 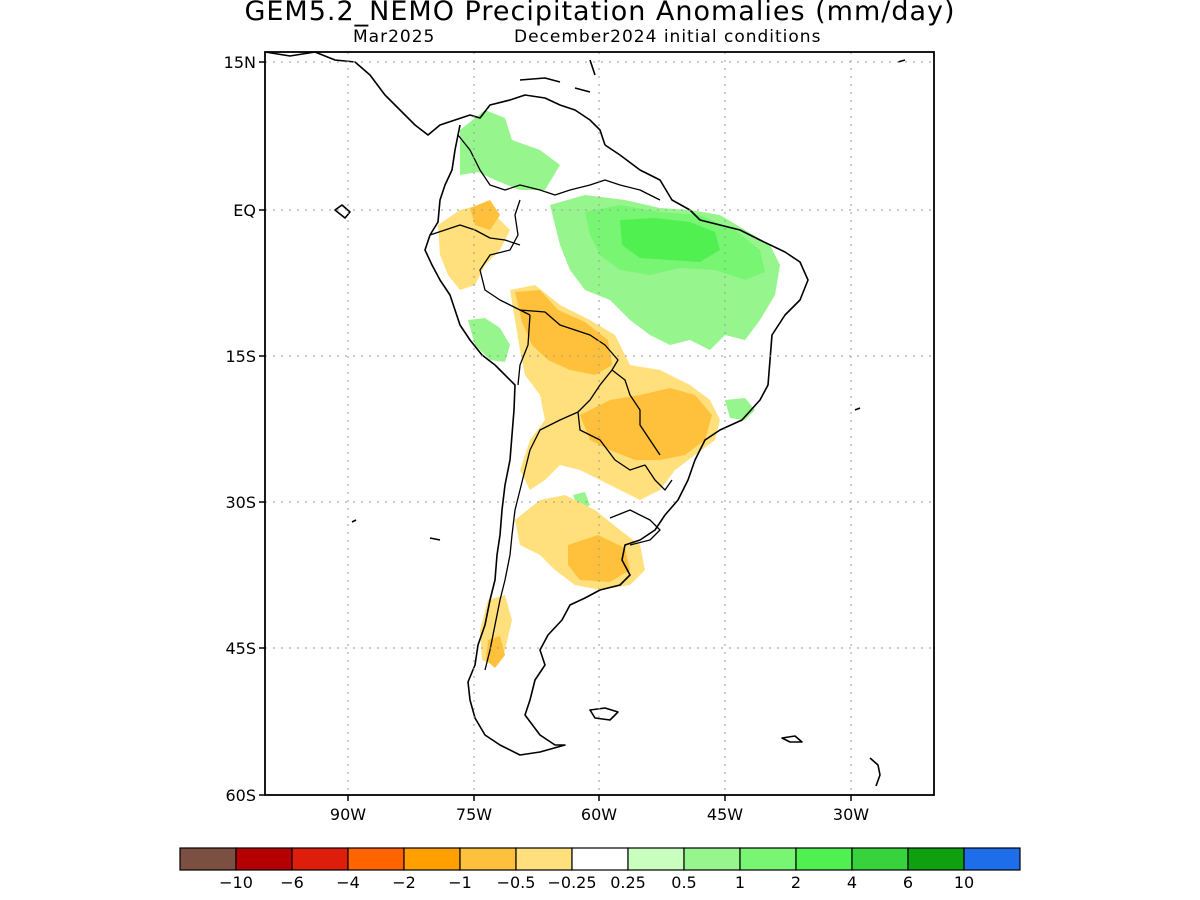 I want to click on lat-label: 60S, so click(x=240, y=795).